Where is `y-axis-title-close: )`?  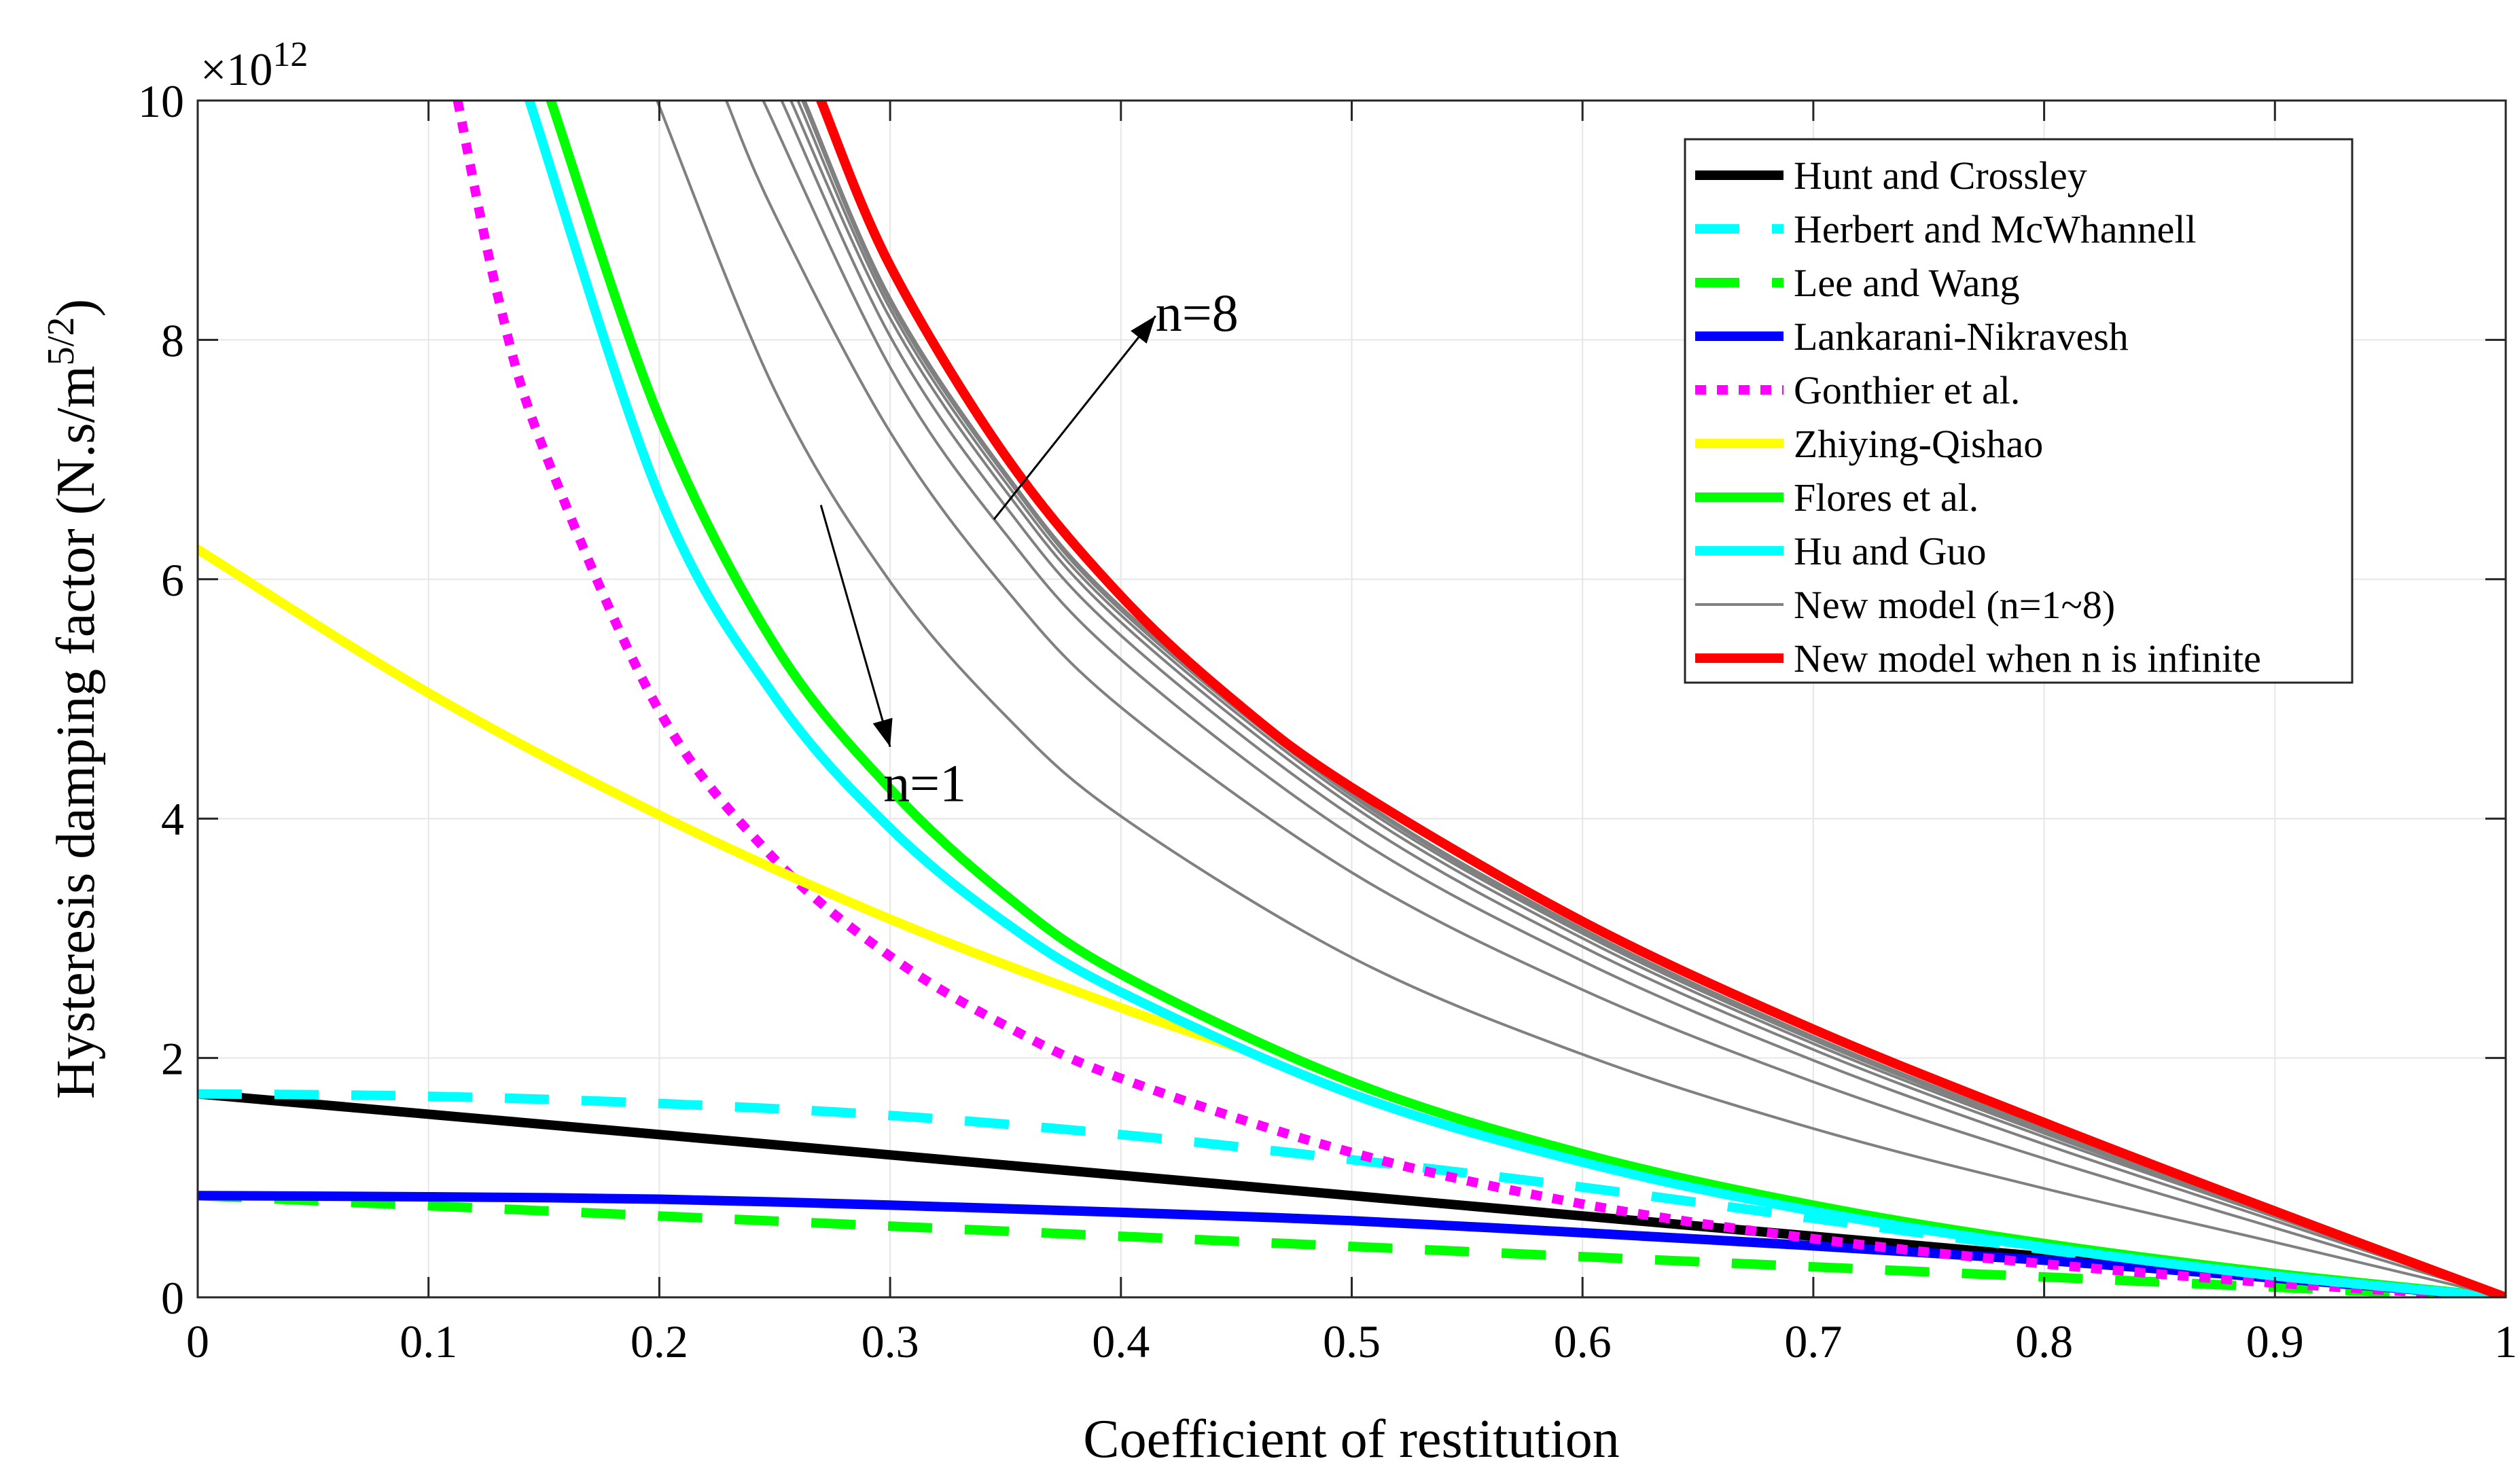 y-axis-title-close: ) is located at coordinates (76, 308).